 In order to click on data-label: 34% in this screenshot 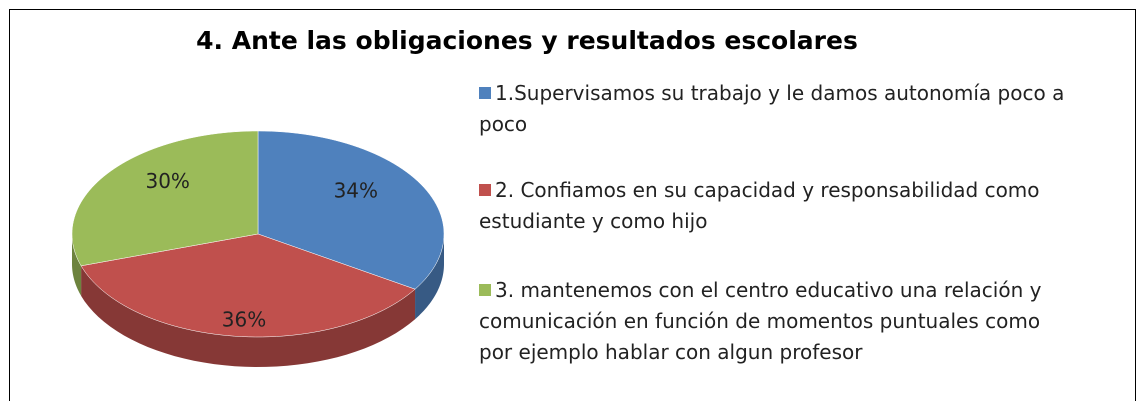, I will do `click(356, 190)`.